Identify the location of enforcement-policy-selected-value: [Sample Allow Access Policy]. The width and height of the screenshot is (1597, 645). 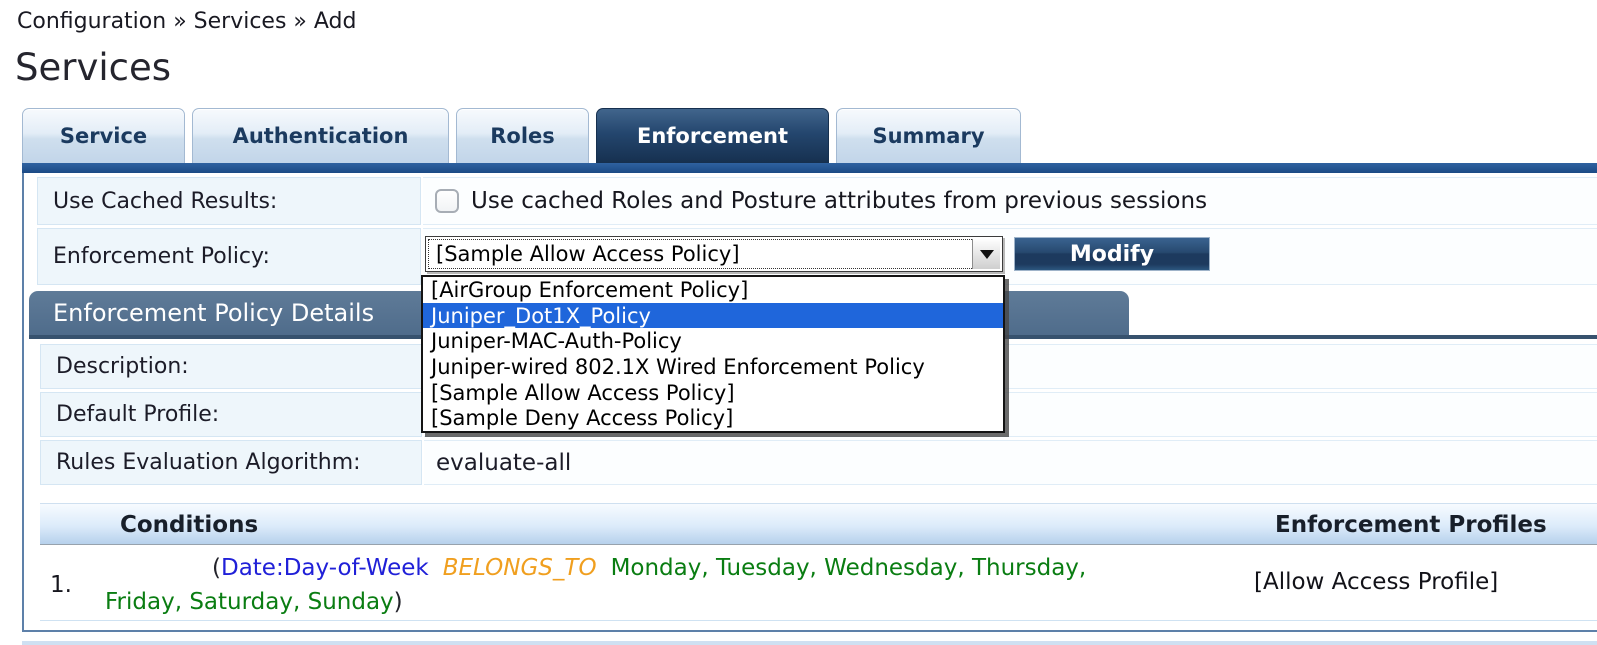
(588, 254).